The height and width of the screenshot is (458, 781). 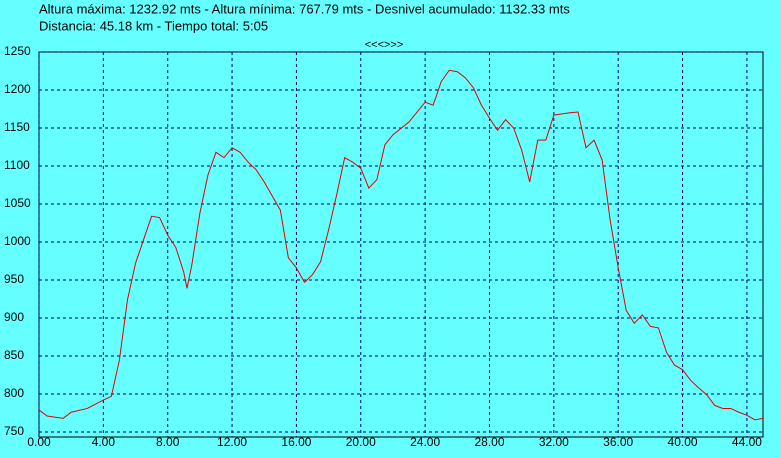 What do you see at coordinates (17, 89) in the screenshot?
I see `y-tick-label: 1200` at bounding box center [17, 89].